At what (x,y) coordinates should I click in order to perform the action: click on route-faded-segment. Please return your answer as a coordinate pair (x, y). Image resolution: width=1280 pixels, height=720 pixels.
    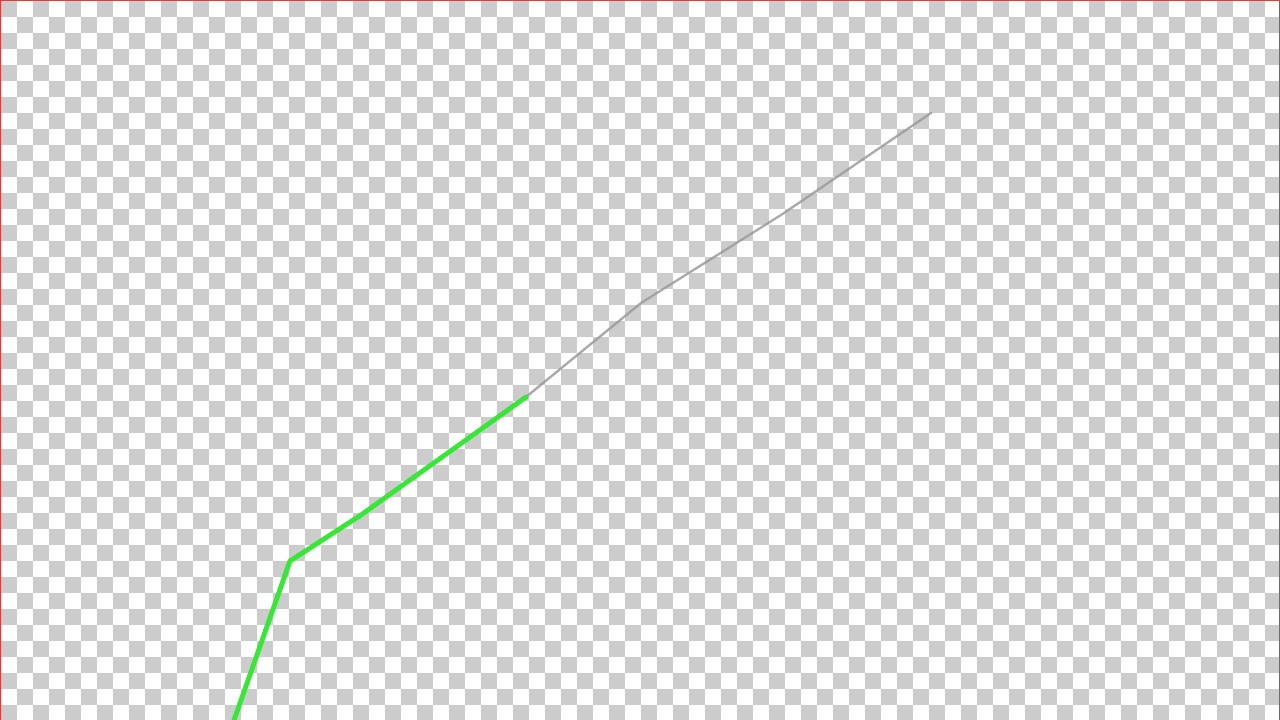
    Looking at the image, I should click on (728, 255).